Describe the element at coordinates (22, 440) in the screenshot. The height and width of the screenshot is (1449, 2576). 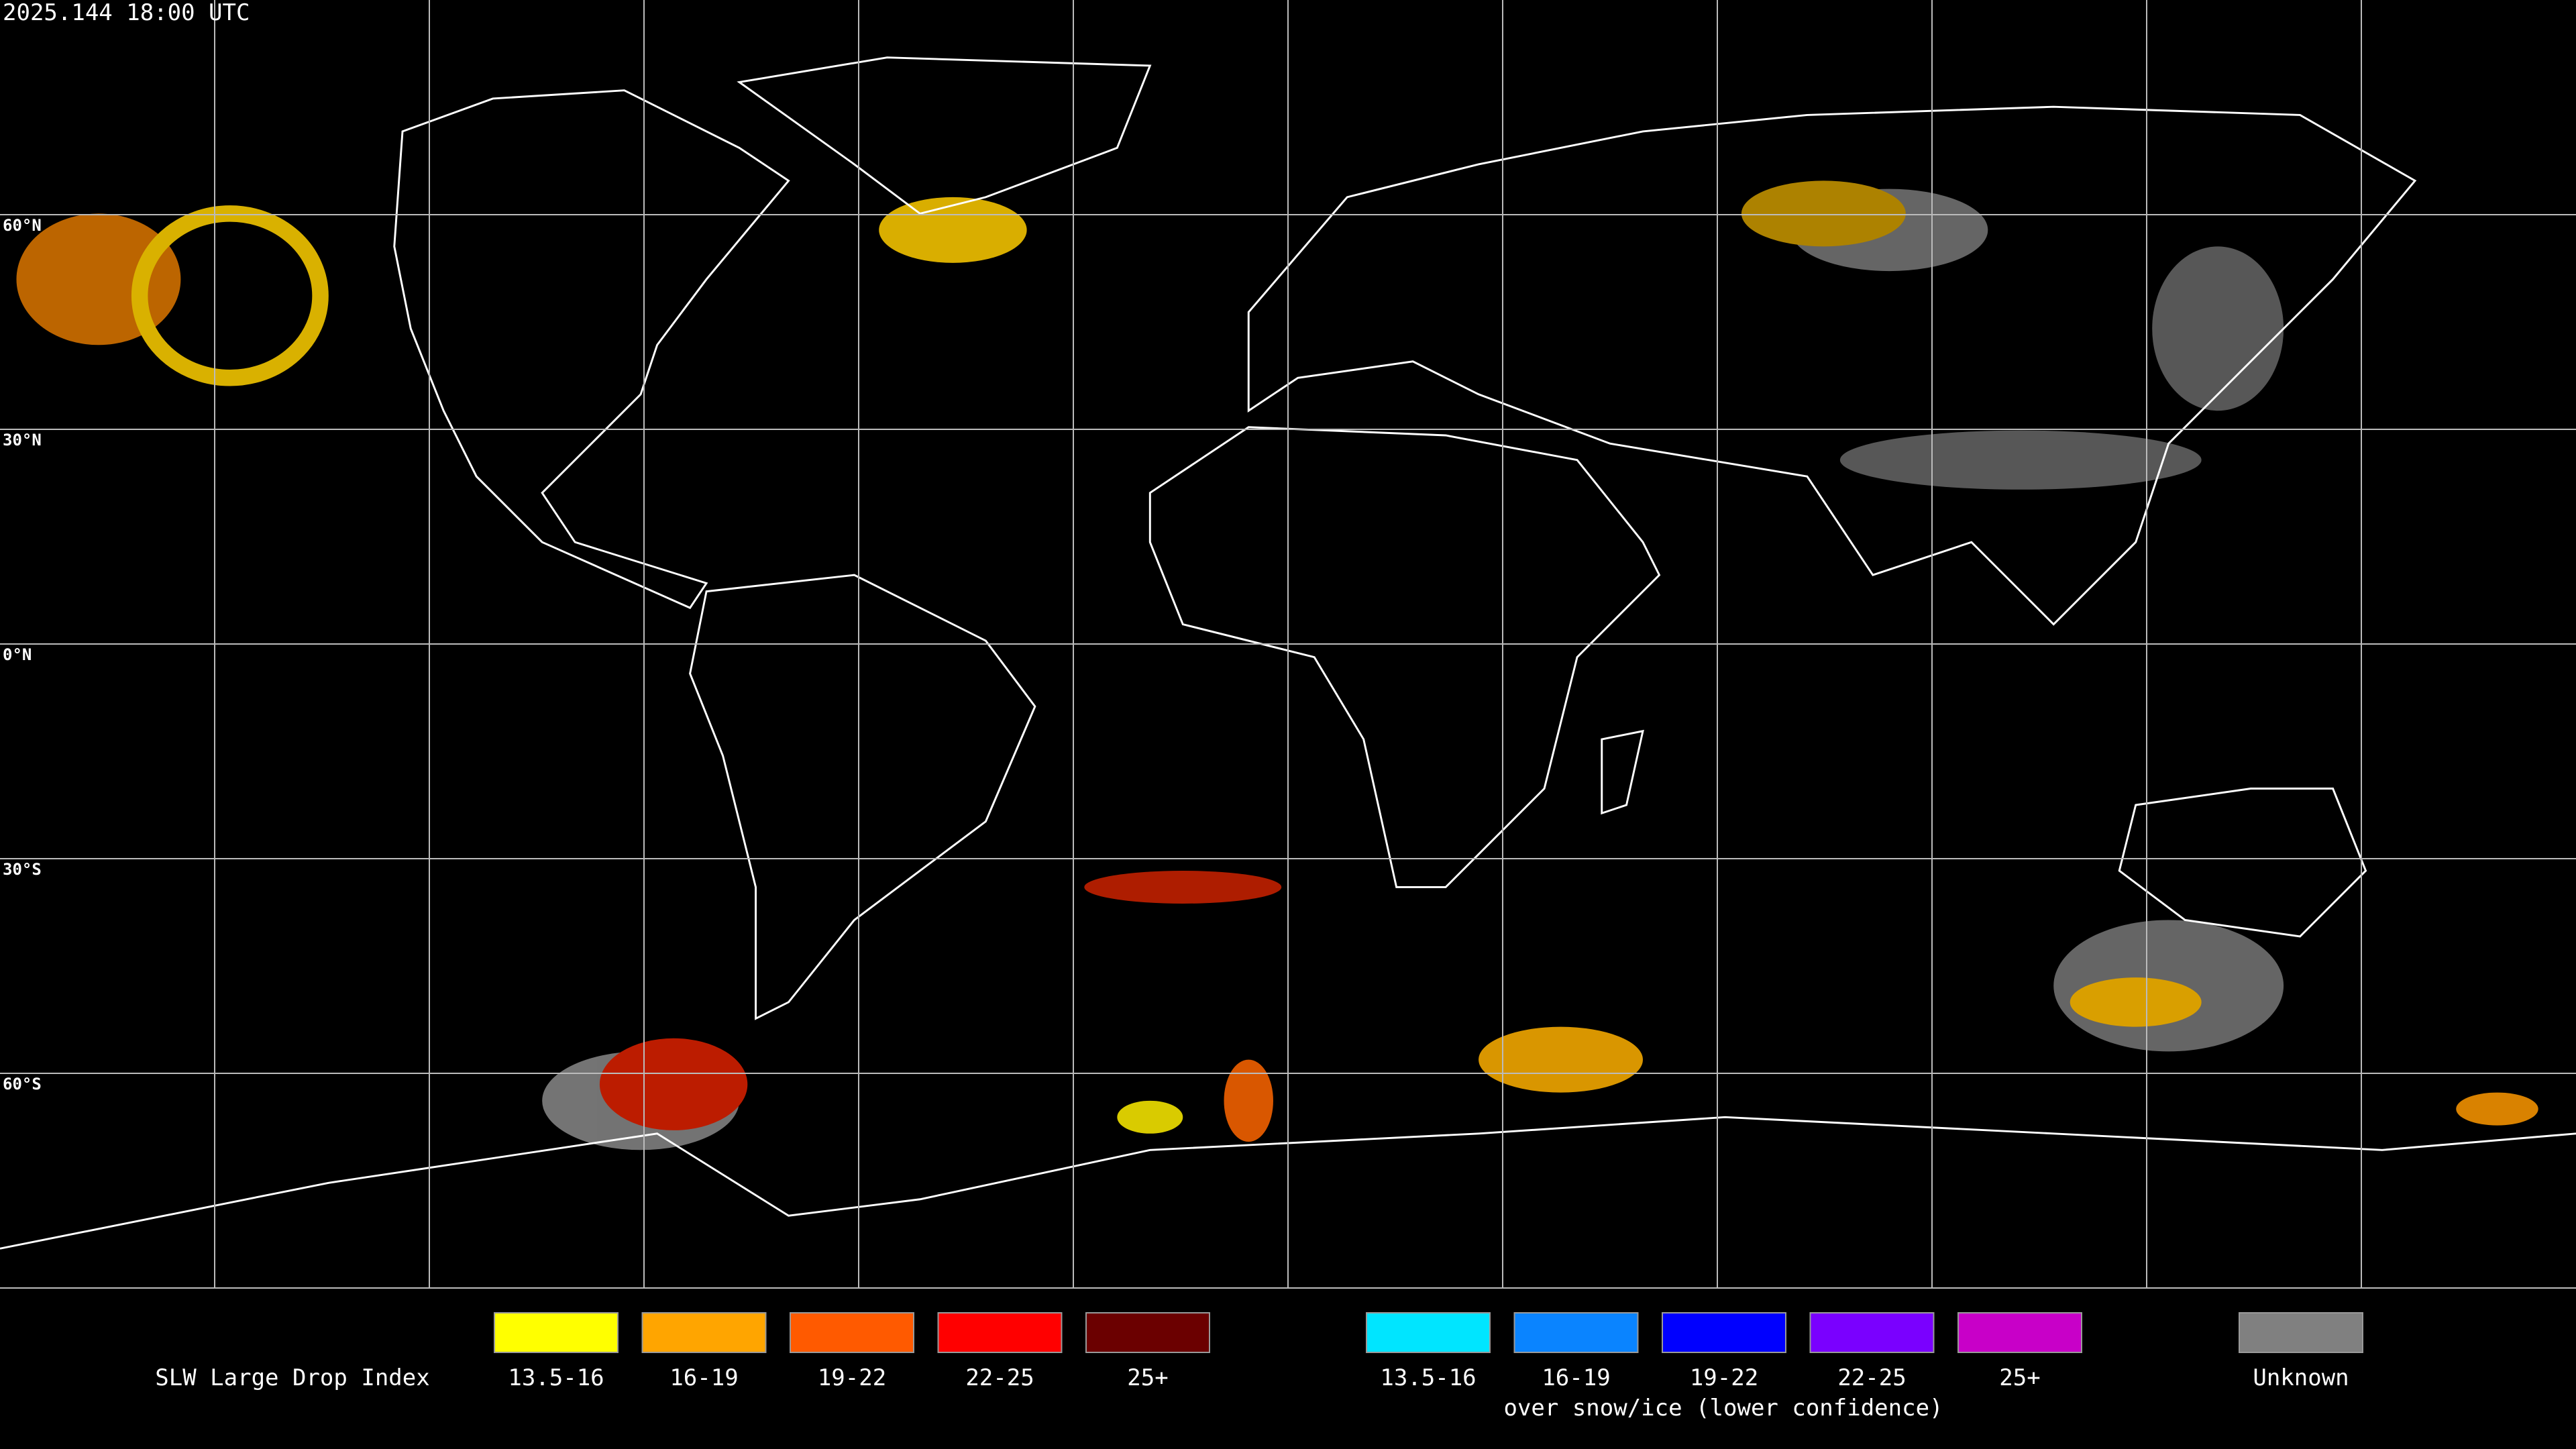
I see `latitude-label: 30°N` at that location.